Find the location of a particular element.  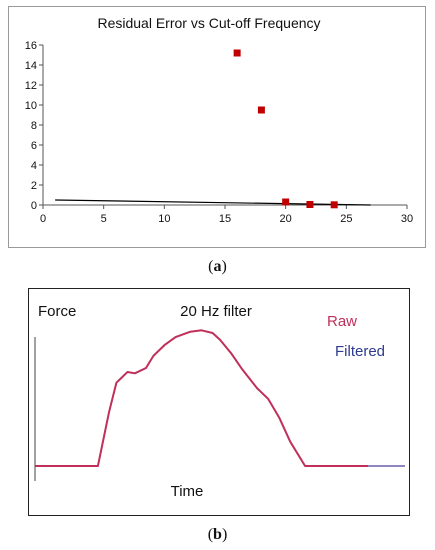

chart-b-legend: Raw Filtered is located at coordinates (356, 336).